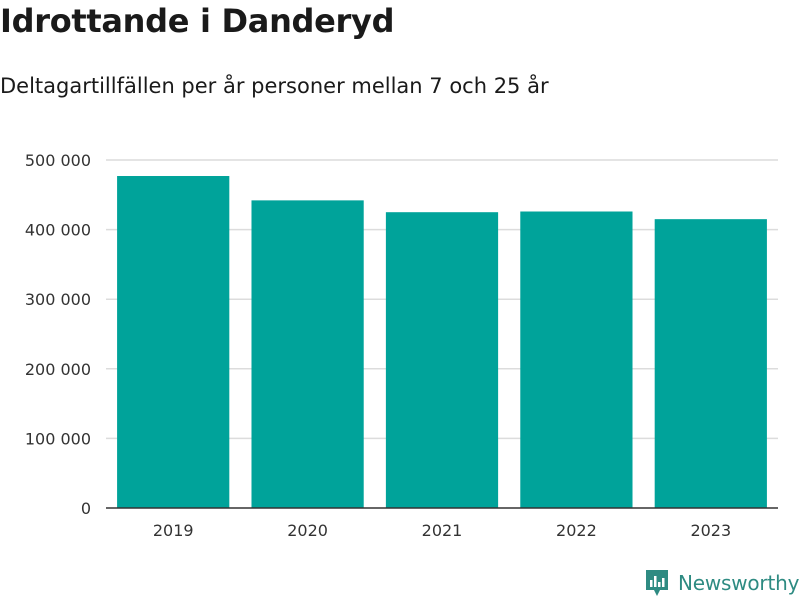 The width and height of the screenshot is (800, 600). What do you see at coordinates (576, 359) in the screenshot?
I see `bar-2022` at bounding box center [576, 359].